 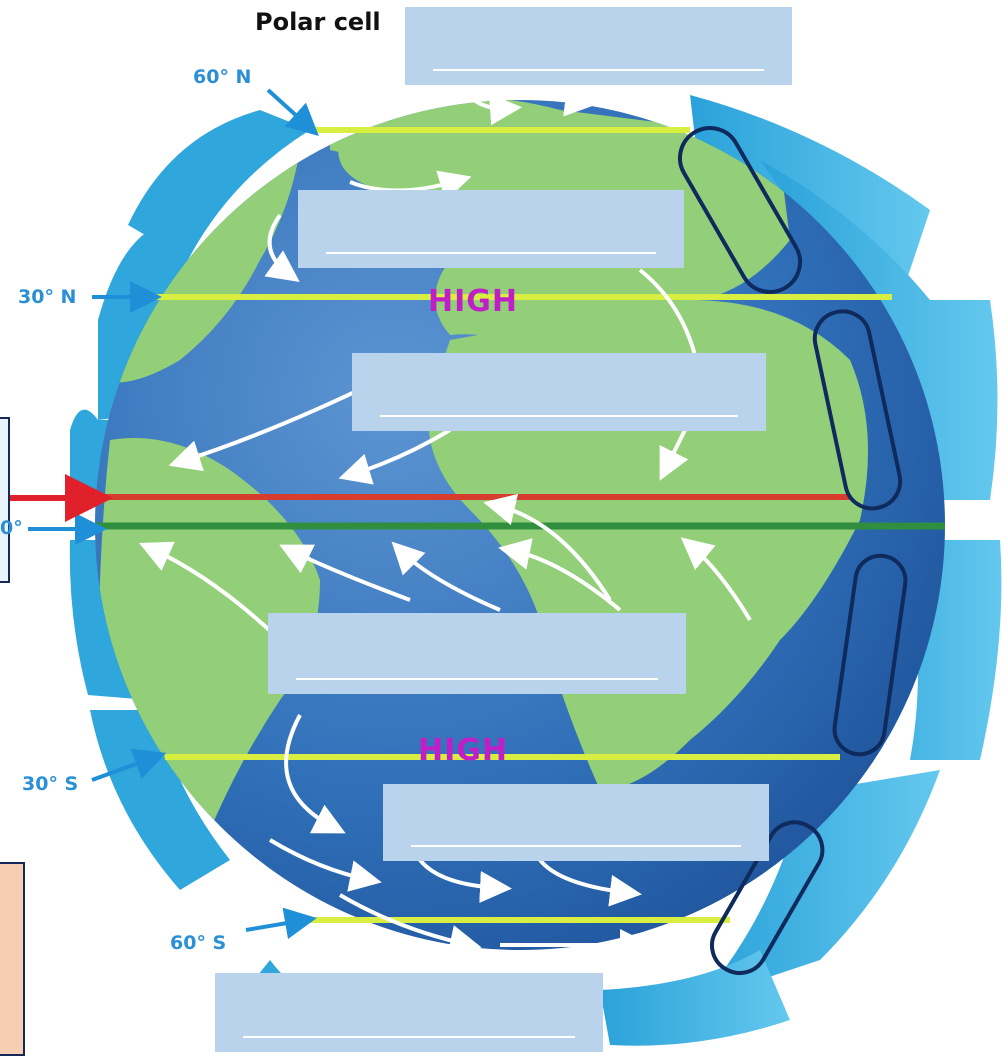 I want to click on answer-blank-trade-winds-north, so click(x=559, y=392).